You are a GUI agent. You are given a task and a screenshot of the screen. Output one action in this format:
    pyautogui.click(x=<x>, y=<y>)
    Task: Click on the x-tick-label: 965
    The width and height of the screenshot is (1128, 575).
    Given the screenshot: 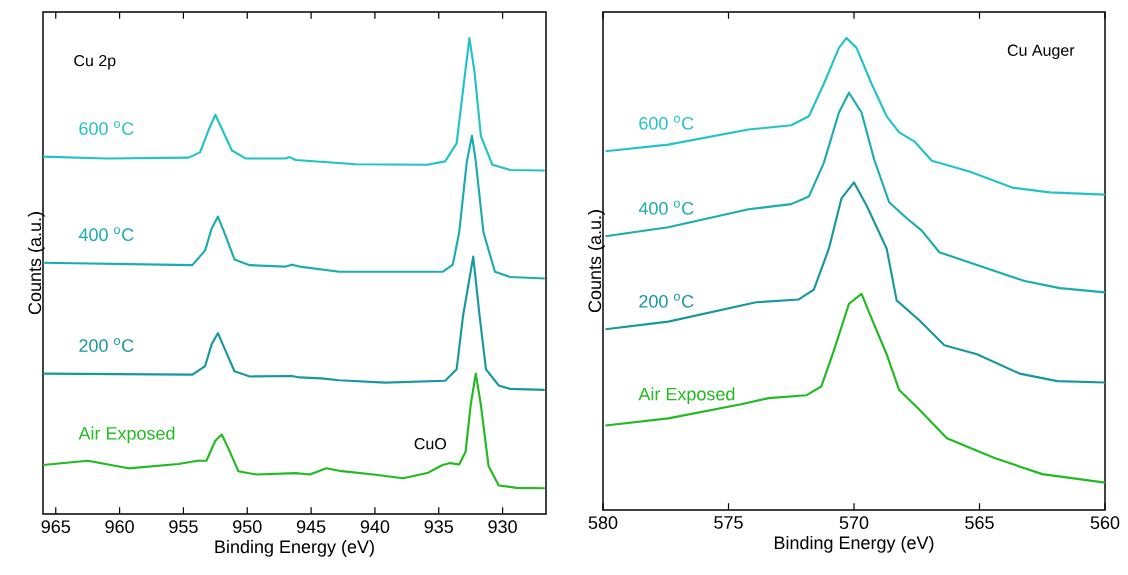 What is the action you would take?
    pyautogui.click(x=56, y=526)
    